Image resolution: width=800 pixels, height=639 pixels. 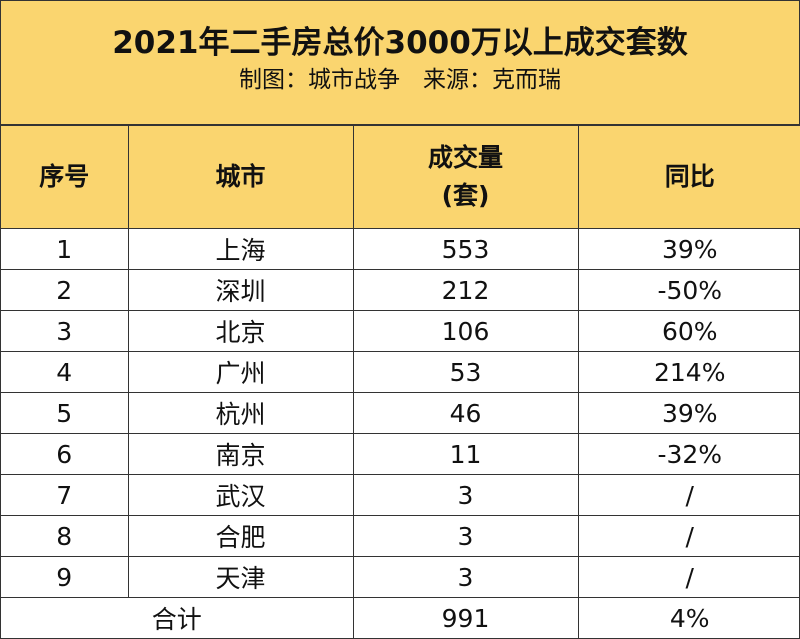 I want to click on column-header-text: 序号, so click(x=64, y=176).